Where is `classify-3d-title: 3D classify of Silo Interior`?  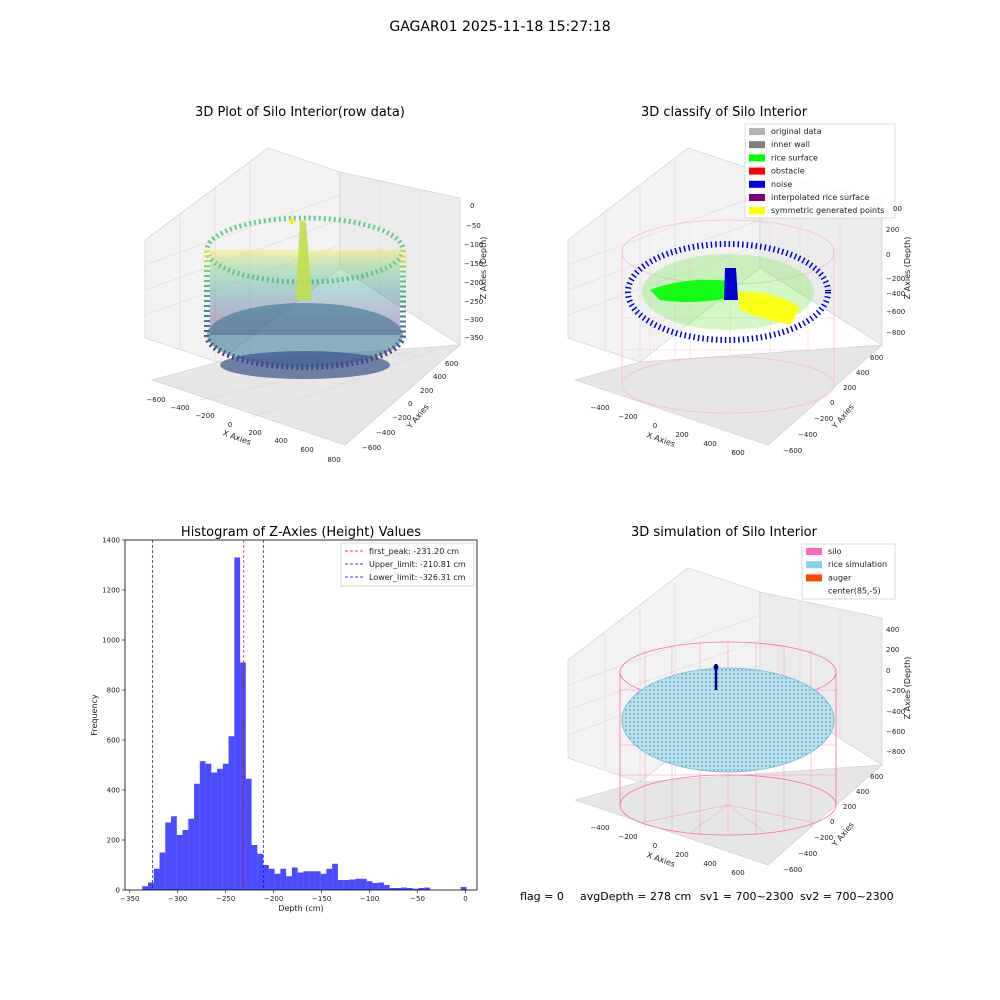 classify-3d-title: 3D classify of Silo Interior is located at coordinates (724, 112).